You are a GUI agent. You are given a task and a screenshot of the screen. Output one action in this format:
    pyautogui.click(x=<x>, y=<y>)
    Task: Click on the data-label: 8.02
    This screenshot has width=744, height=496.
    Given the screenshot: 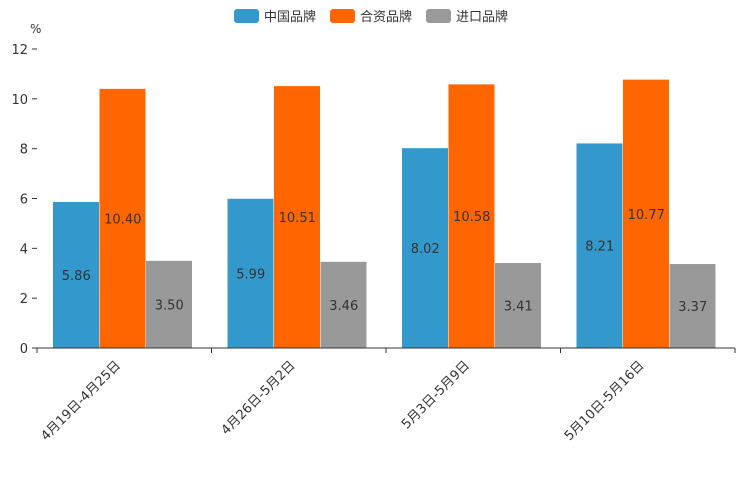 What is the action you would take?
    pyautogui.click(x=425, y=249)
    